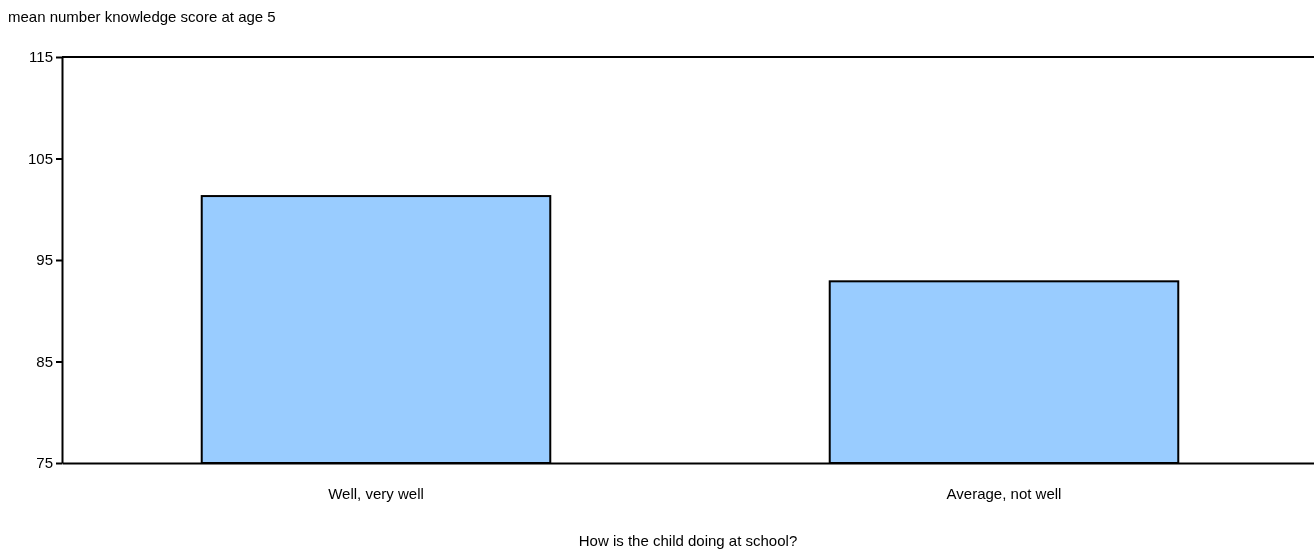 Image resolution: width=1314 pixels, height=556 pixels. What do you see at coordinates (40, 158) in the screenshot?
I see `y-tick-label: 105` at bounding box center [40, 158].